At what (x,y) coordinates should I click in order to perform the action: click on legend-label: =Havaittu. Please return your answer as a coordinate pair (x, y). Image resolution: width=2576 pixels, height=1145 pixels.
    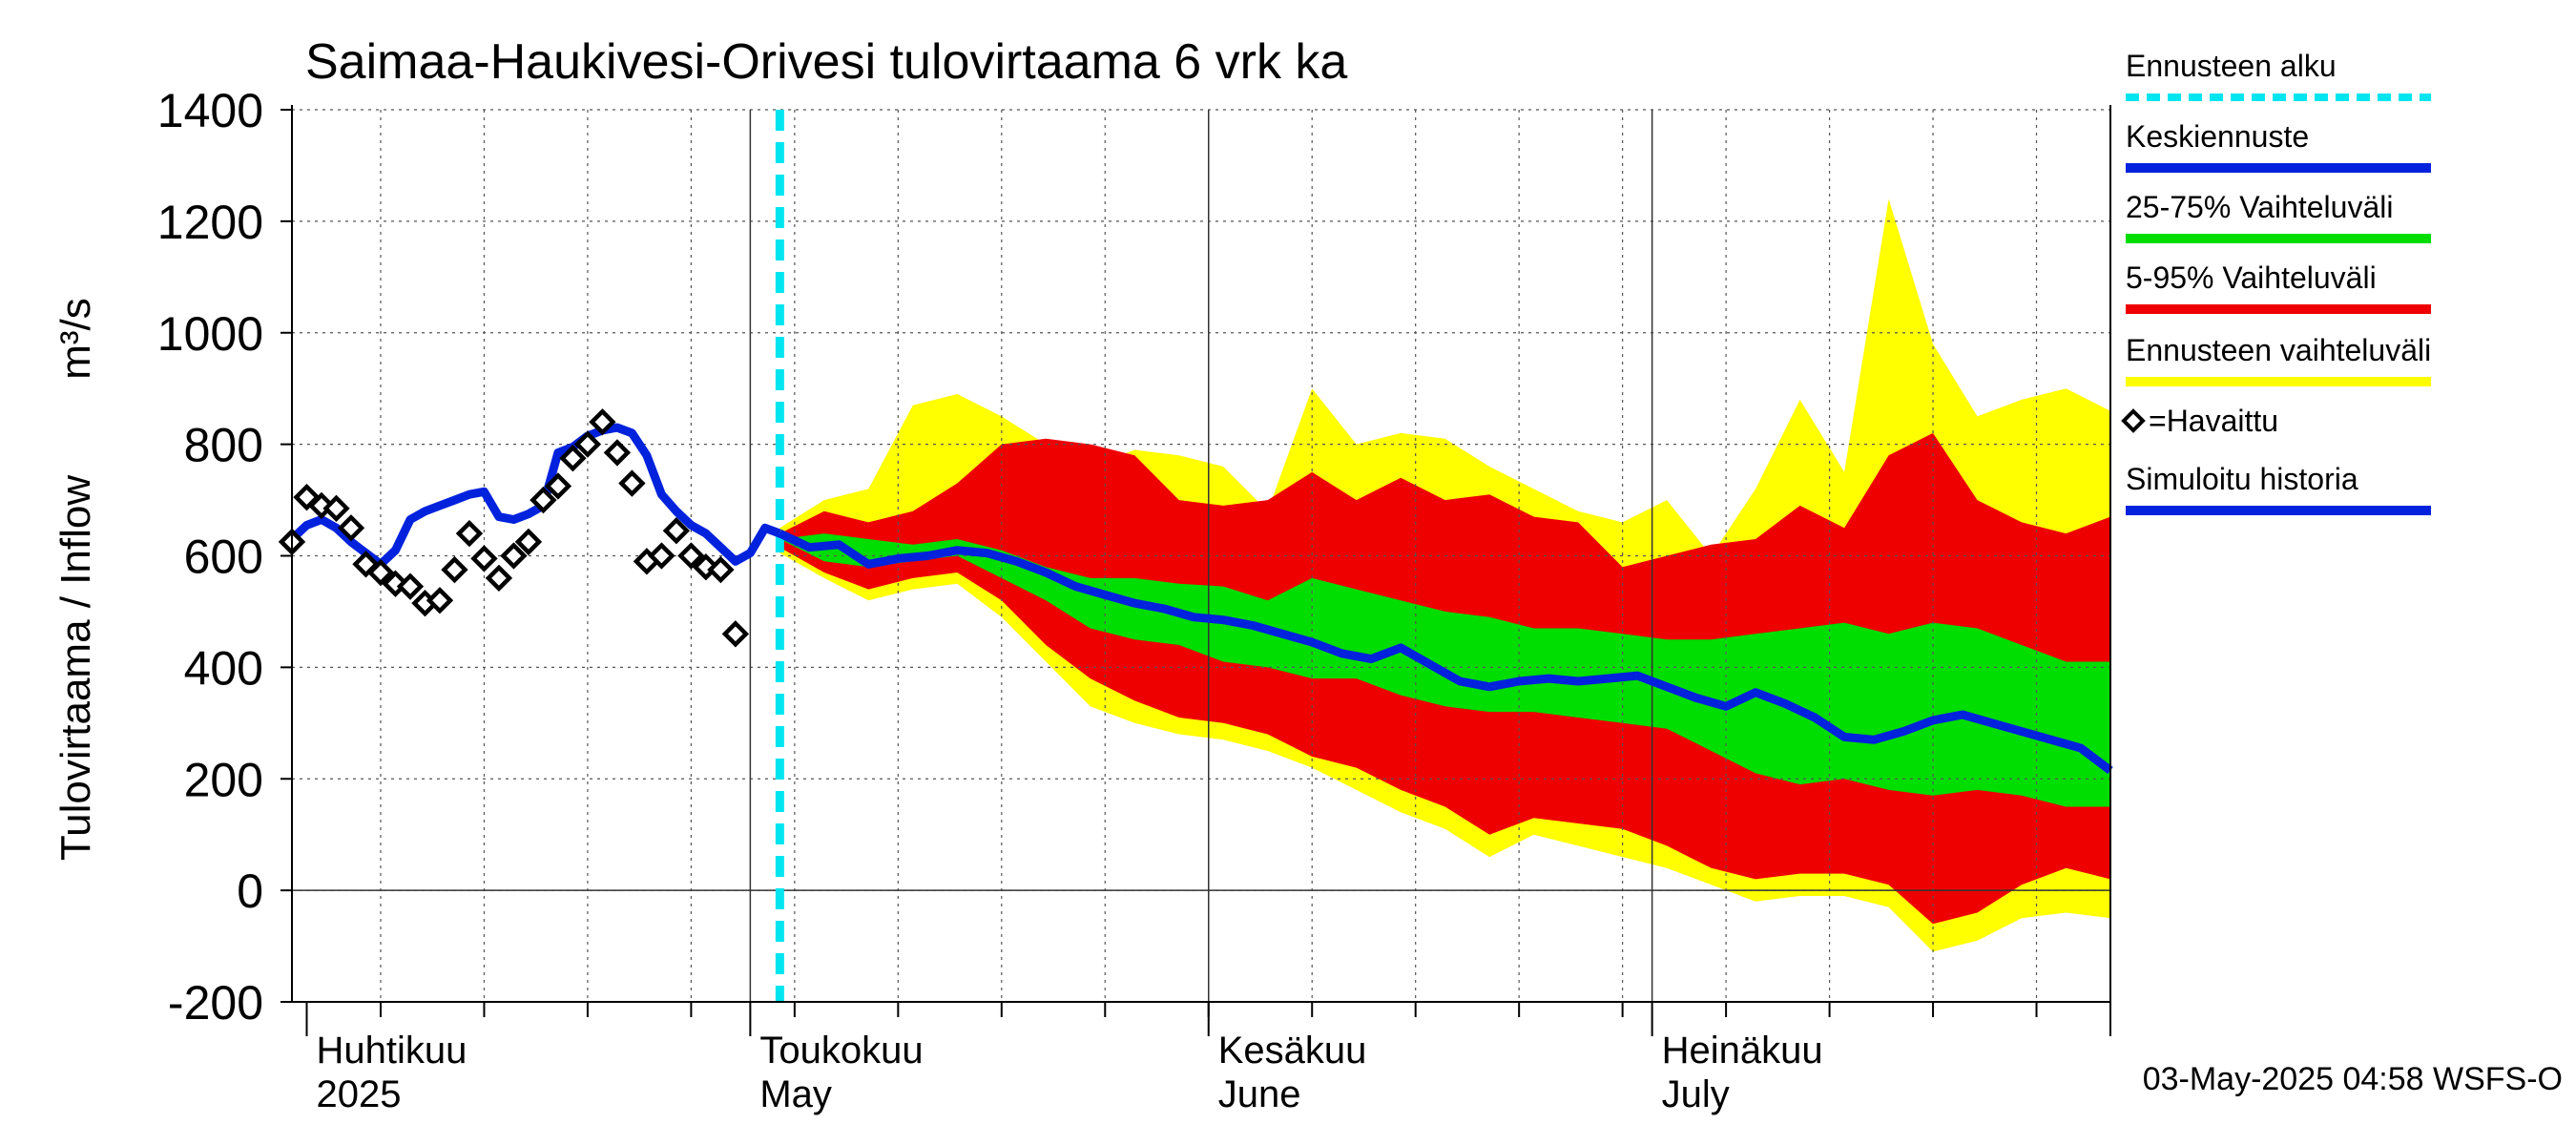
    Looking at the image, I should click on (2213, 421).